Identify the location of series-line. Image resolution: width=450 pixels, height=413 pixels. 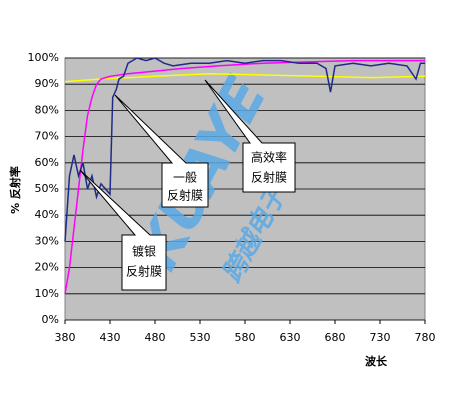
(245, 77).